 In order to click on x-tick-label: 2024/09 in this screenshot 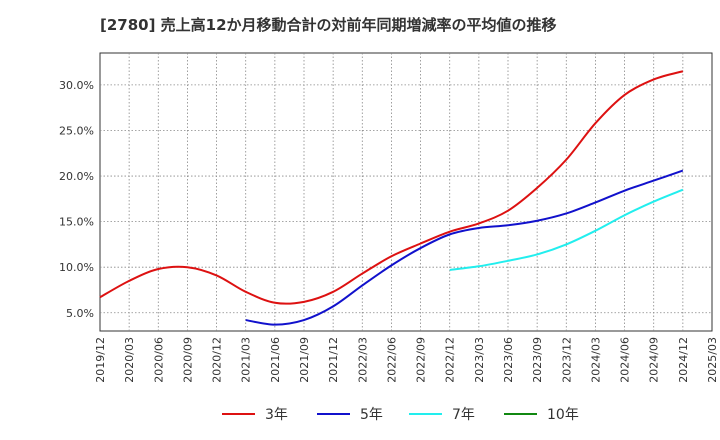, I will do `click(654, 360)`.